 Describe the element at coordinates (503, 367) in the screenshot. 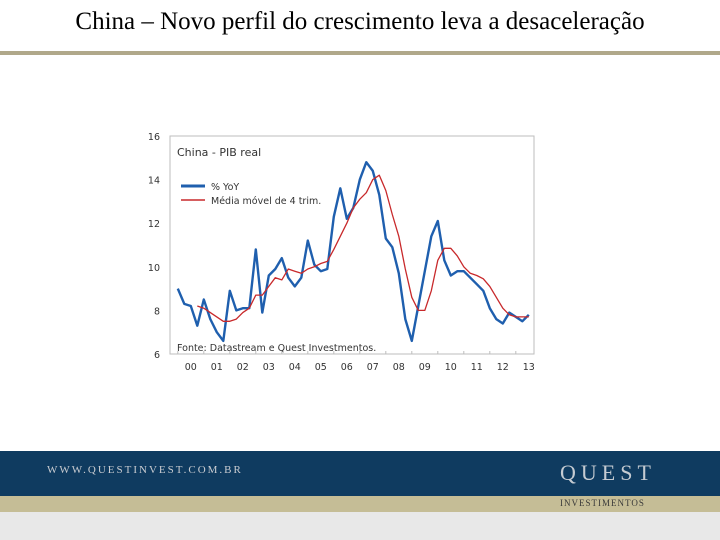

I see `x-tick-label: 12` at that location.